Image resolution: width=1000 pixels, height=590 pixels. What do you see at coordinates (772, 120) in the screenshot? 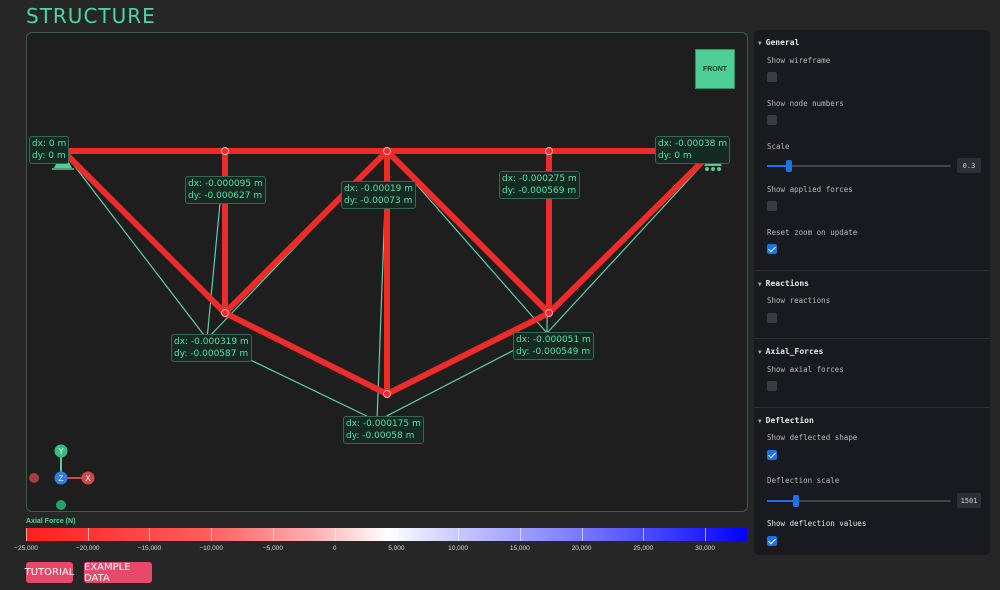
I see `show-node-numbers-checkbox` at bounding box center [772, 120].